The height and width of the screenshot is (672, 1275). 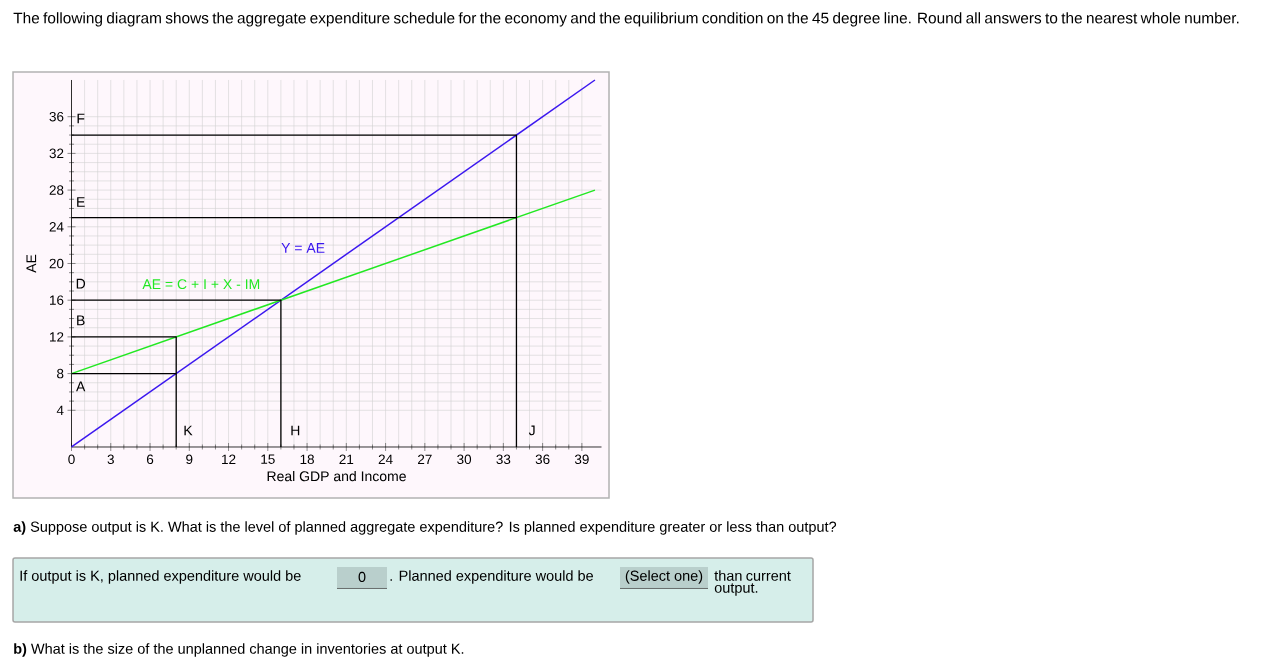 What do you see at coordinates (491, 577) in the screenshot?
I see `text: . Planned expenditure would be` at bounding box center [491, 577].